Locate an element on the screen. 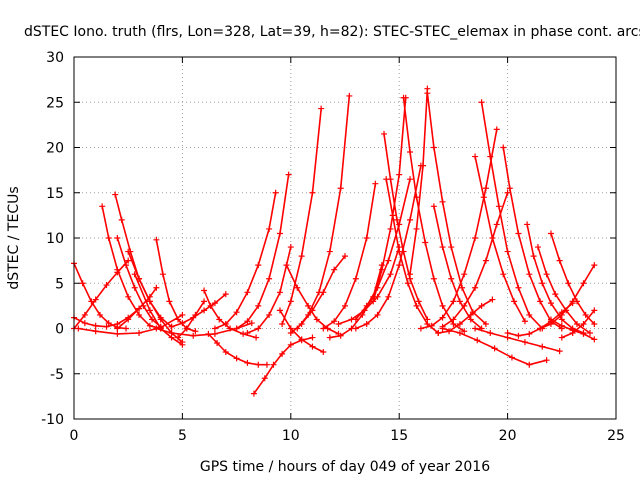 The height and width of the screenshot is (480, 640). x-tick-label: 20 is located at coordinates (508, 436).